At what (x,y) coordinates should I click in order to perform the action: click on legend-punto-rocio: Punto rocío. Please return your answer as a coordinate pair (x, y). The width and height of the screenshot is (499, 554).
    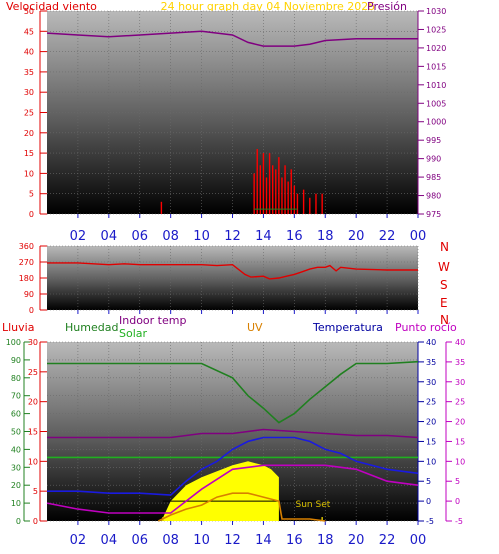
    Looking at the image, I should click on (426, 327).